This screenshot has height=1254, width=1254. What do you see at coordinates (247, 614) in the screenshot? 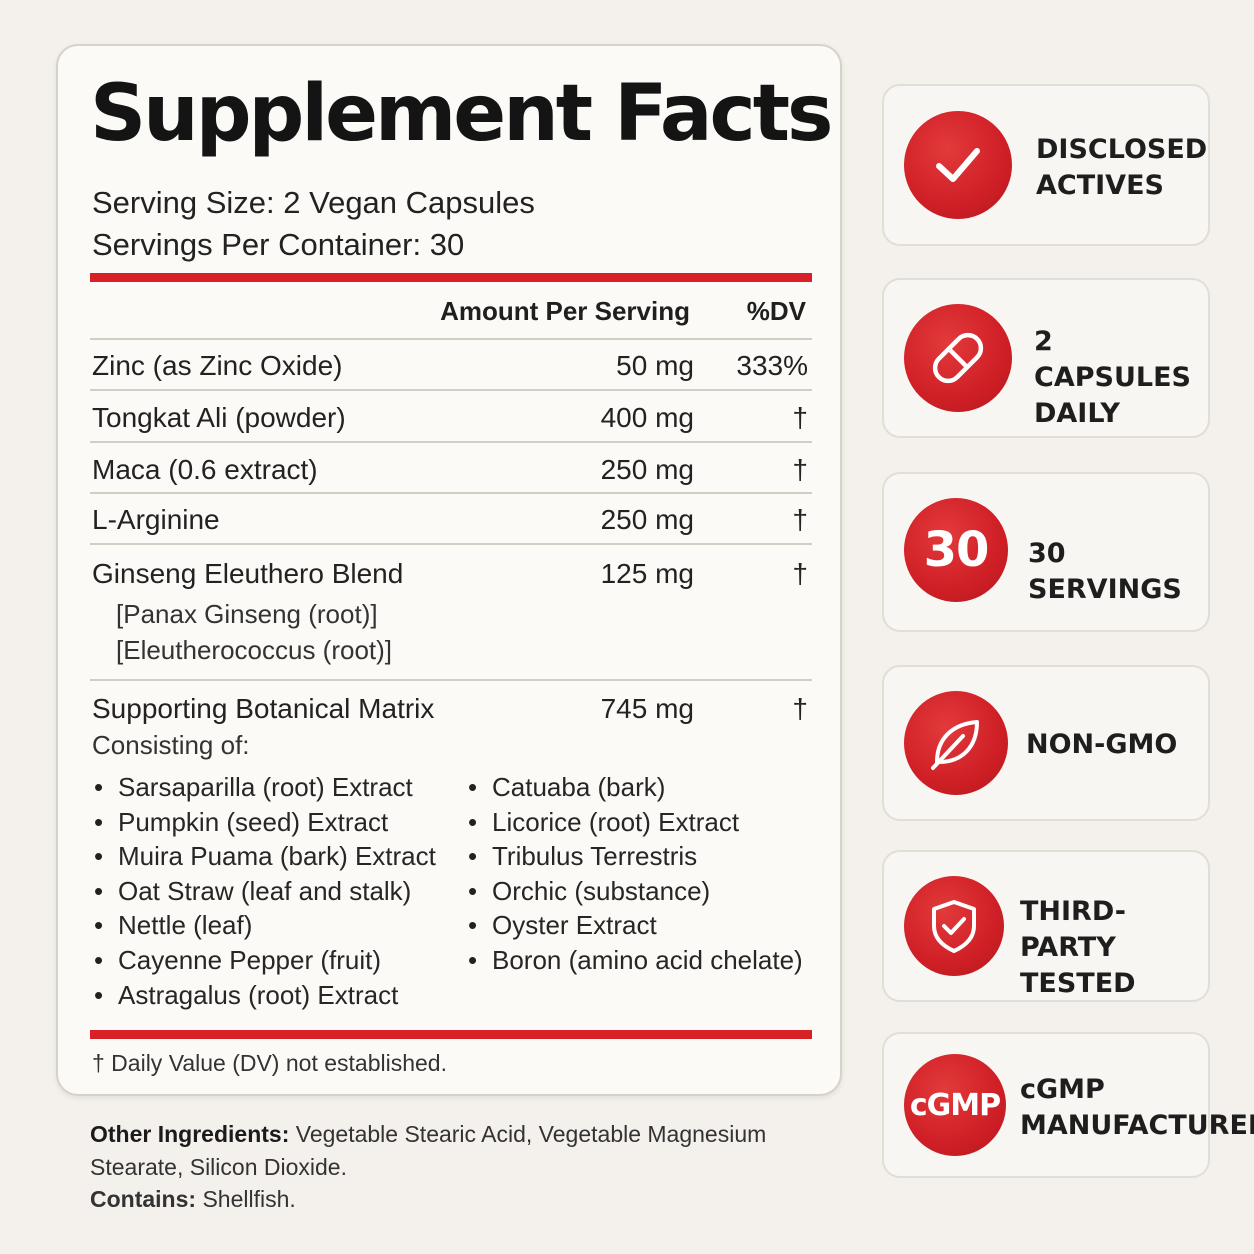
I see `blend-component: [Panax Ginseng (root)]` at bounding box center [247, 614].